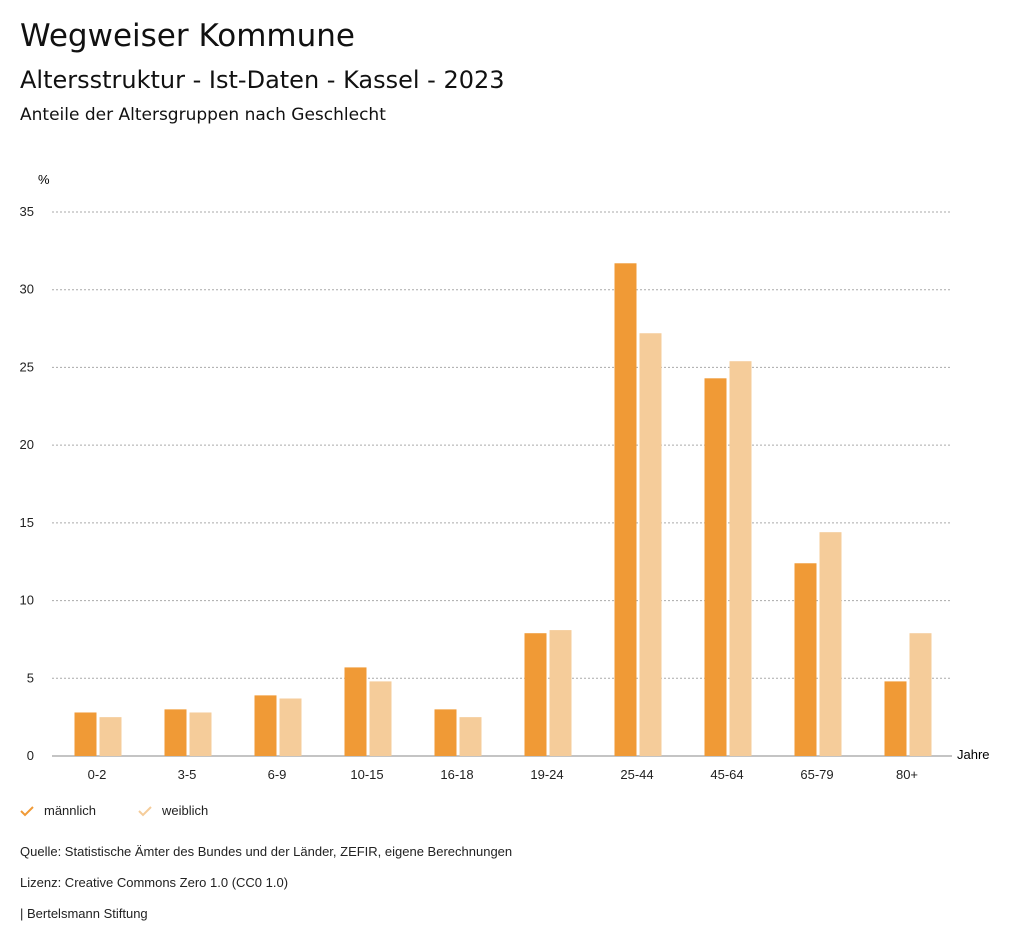  I want to click on y-tick-label: 10, so click(27, 600).